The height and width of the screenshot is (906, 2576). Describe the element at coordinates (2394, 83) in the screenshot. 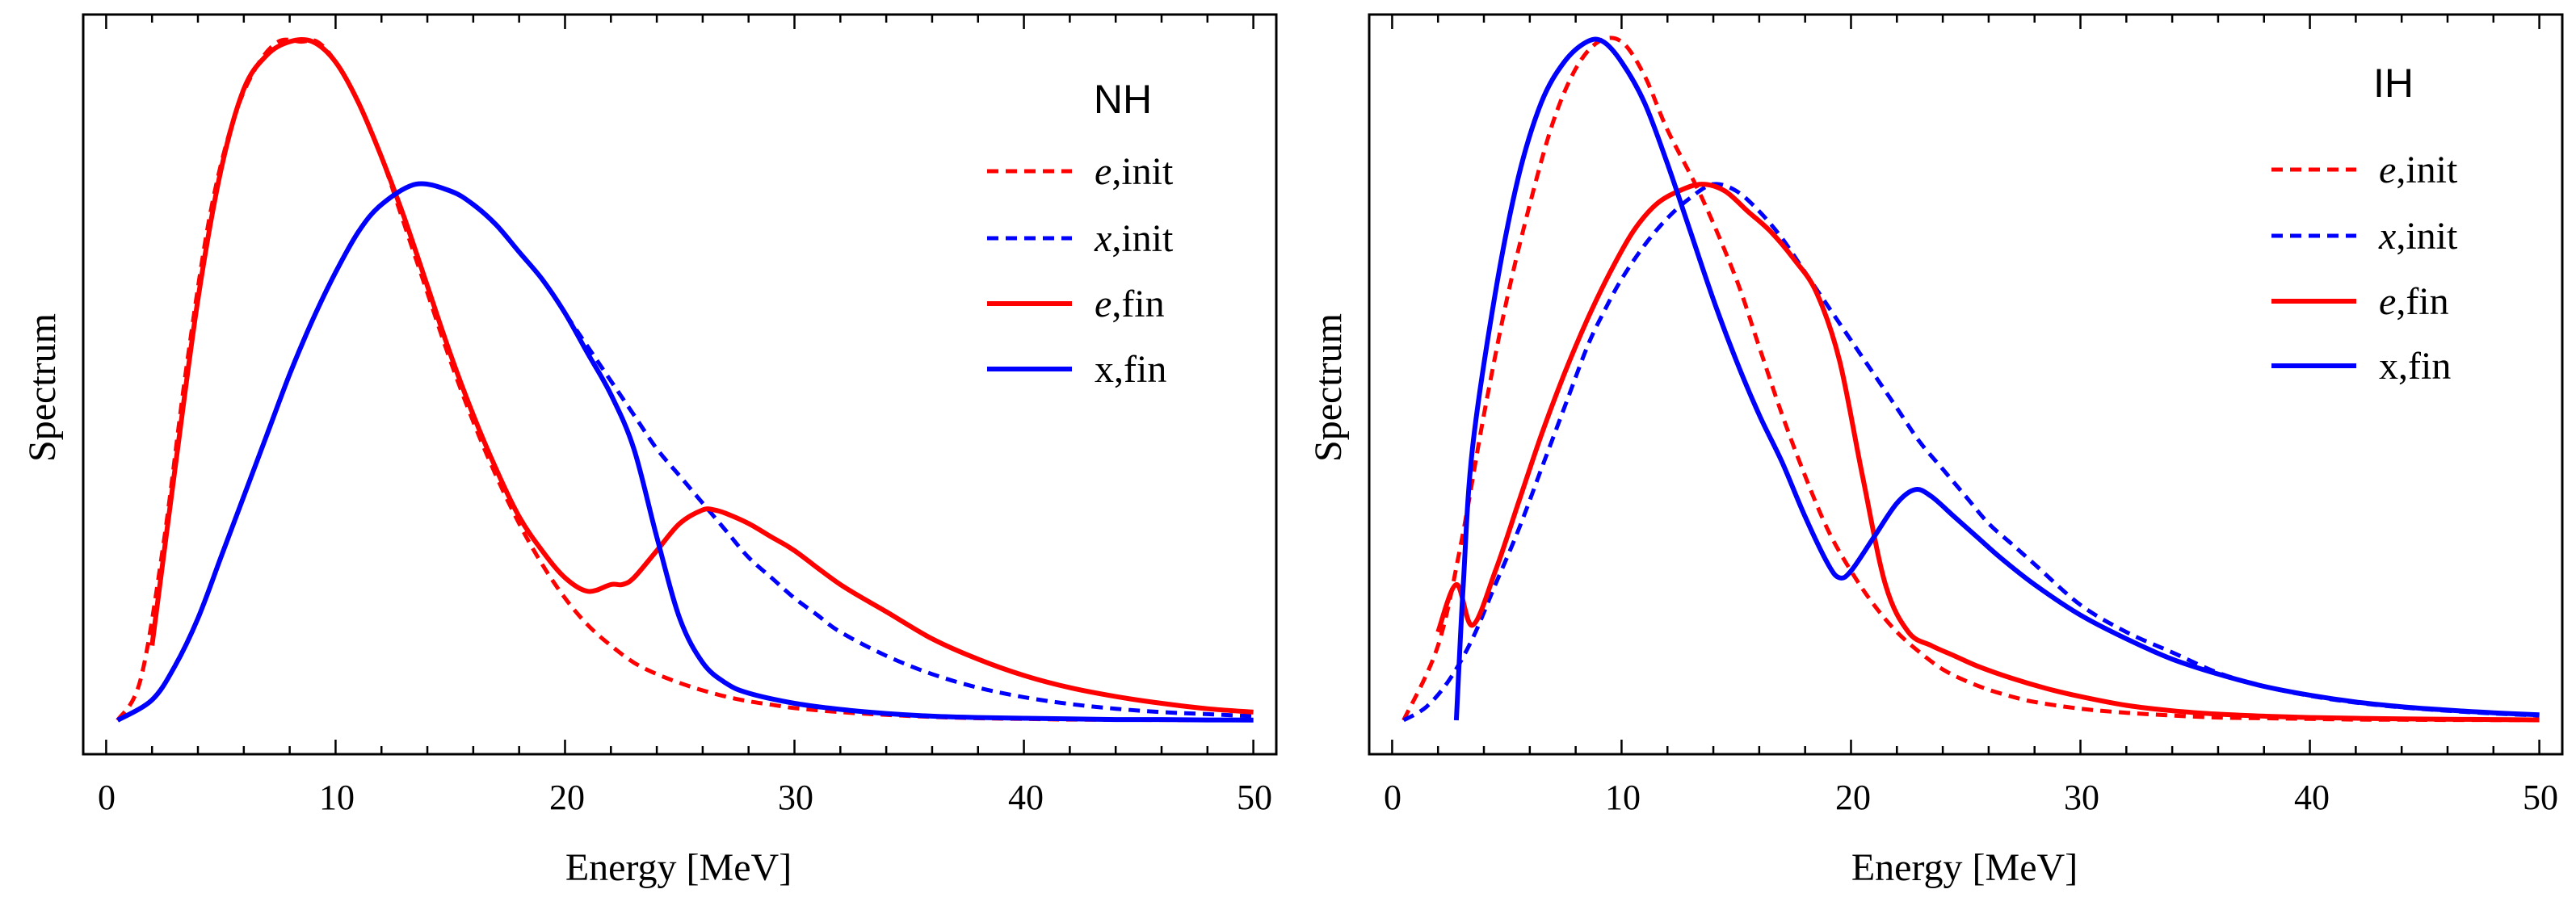

I see `panel-title: IH` at that location.